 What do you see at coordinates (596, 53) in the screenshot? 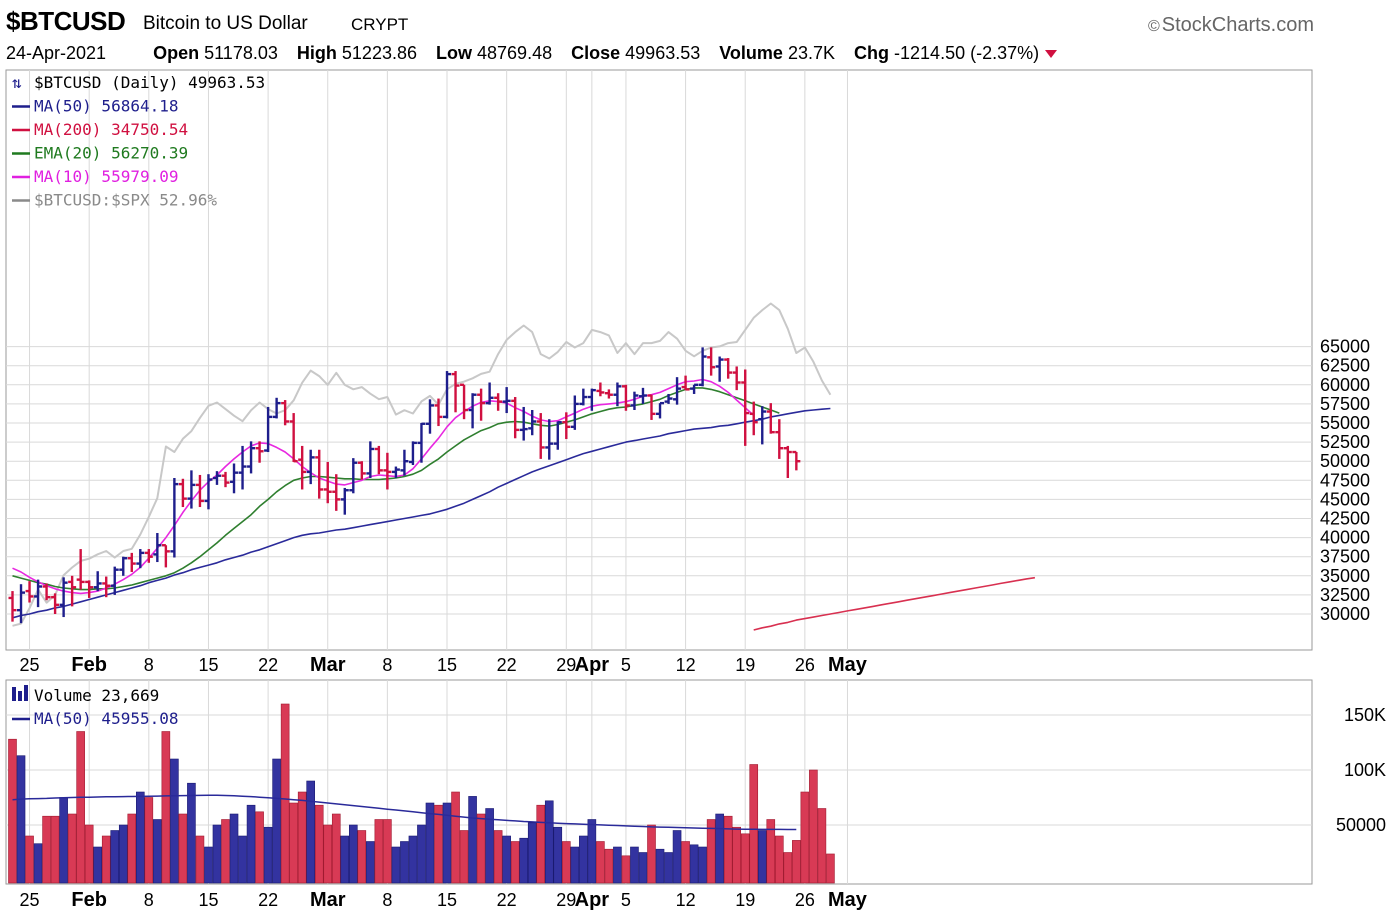
I see `close-label: Close` at bounding box center [596, 53].